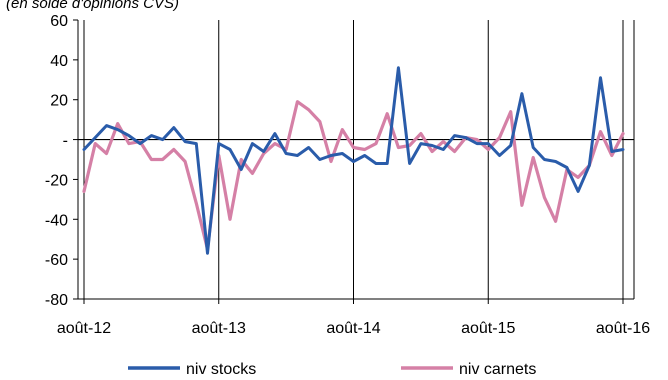  What do you see at coordinates (59, 61) in the screenshot?
I see `y-tick-label: 40` at bounding box center [59, 61].